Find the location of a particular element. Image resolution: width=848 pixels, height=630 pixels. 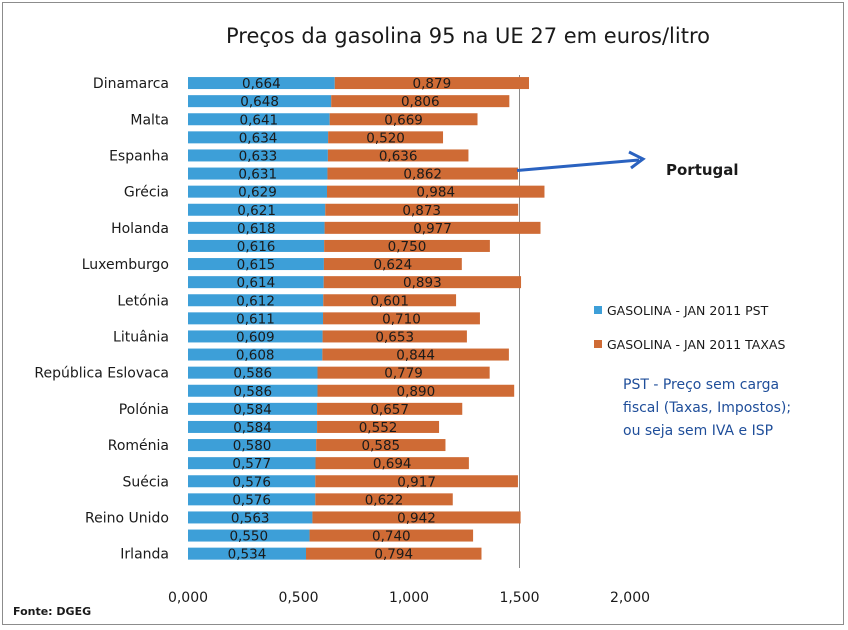

bar-label-pst: 0,629 is located at coordinates (257, 193).